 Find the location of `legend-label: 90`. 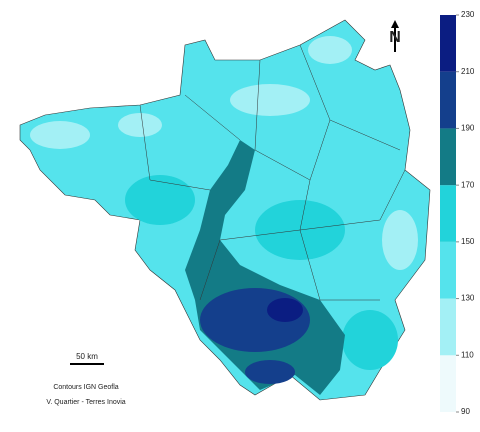

legend-label: 90 is located at coordinates (465, 411).